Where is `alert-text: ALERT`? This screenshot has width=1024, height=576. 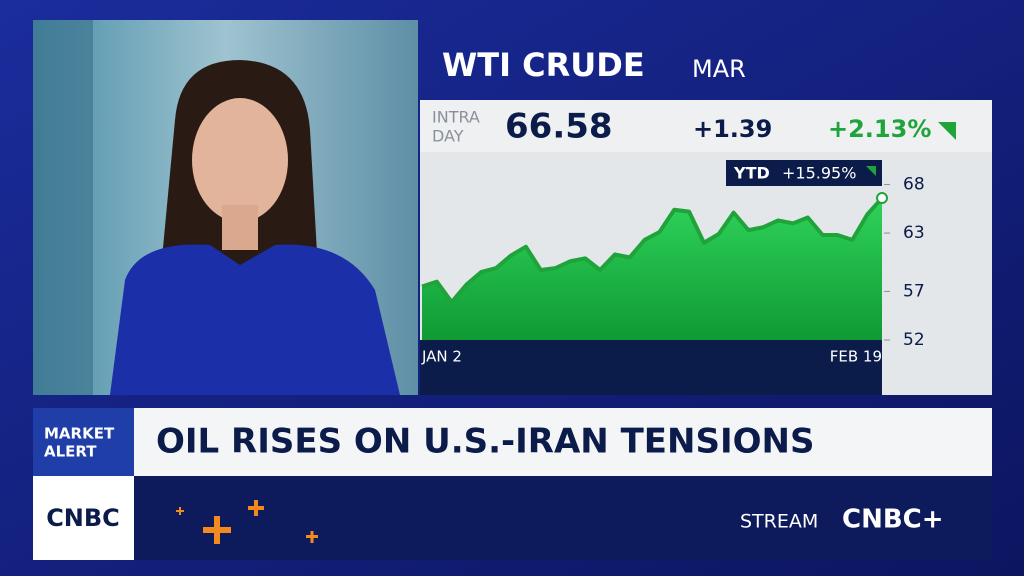 alert-text: ALERT is located at coordinates (70, 452).